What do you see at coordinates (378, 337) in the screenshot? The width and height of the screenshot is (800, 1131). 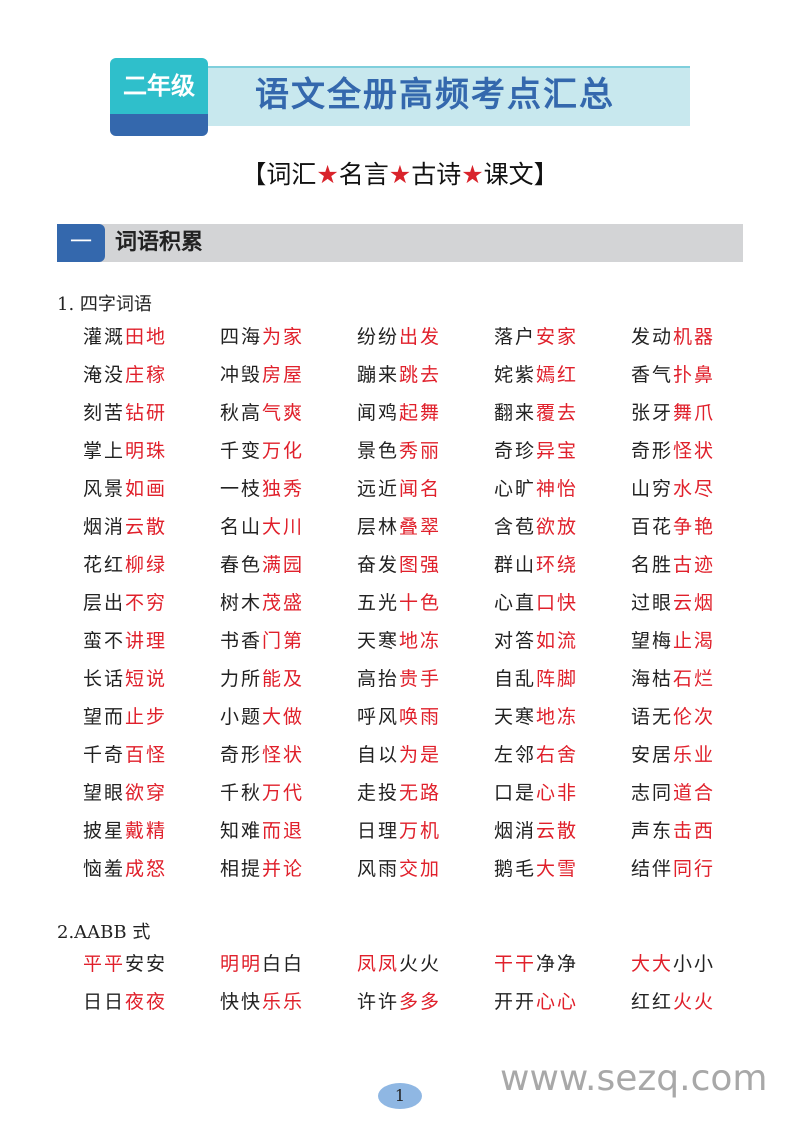 I see `word-part-a: 纷纷` at bounding box center [378, 337].